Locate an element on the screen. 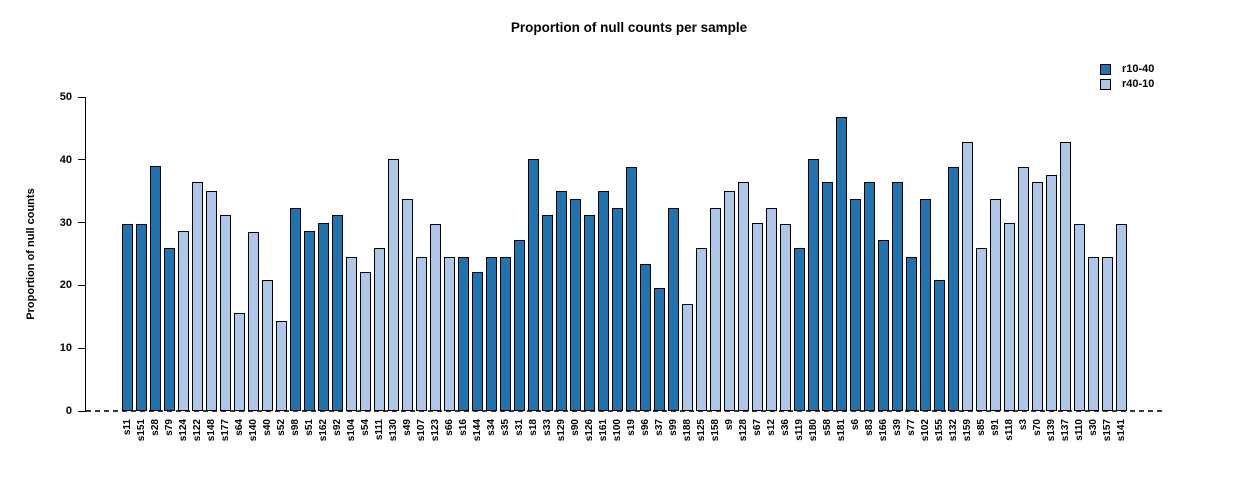  bar-s122 is located at coordinates (197, 296).